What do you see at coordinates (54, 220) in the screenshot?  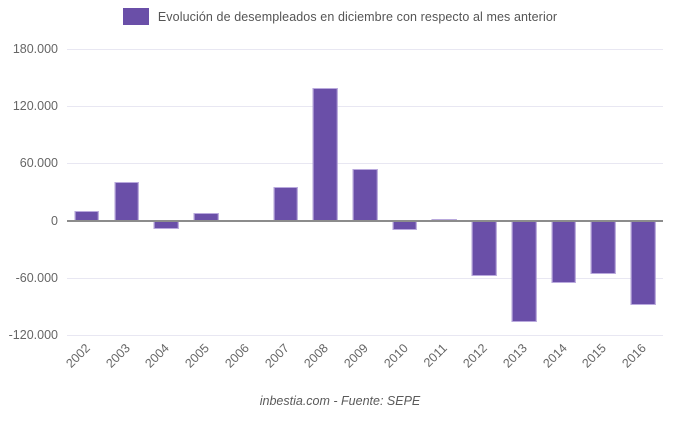 I see `y-axis-tick-label: 0` at bounding box center [54, 220].